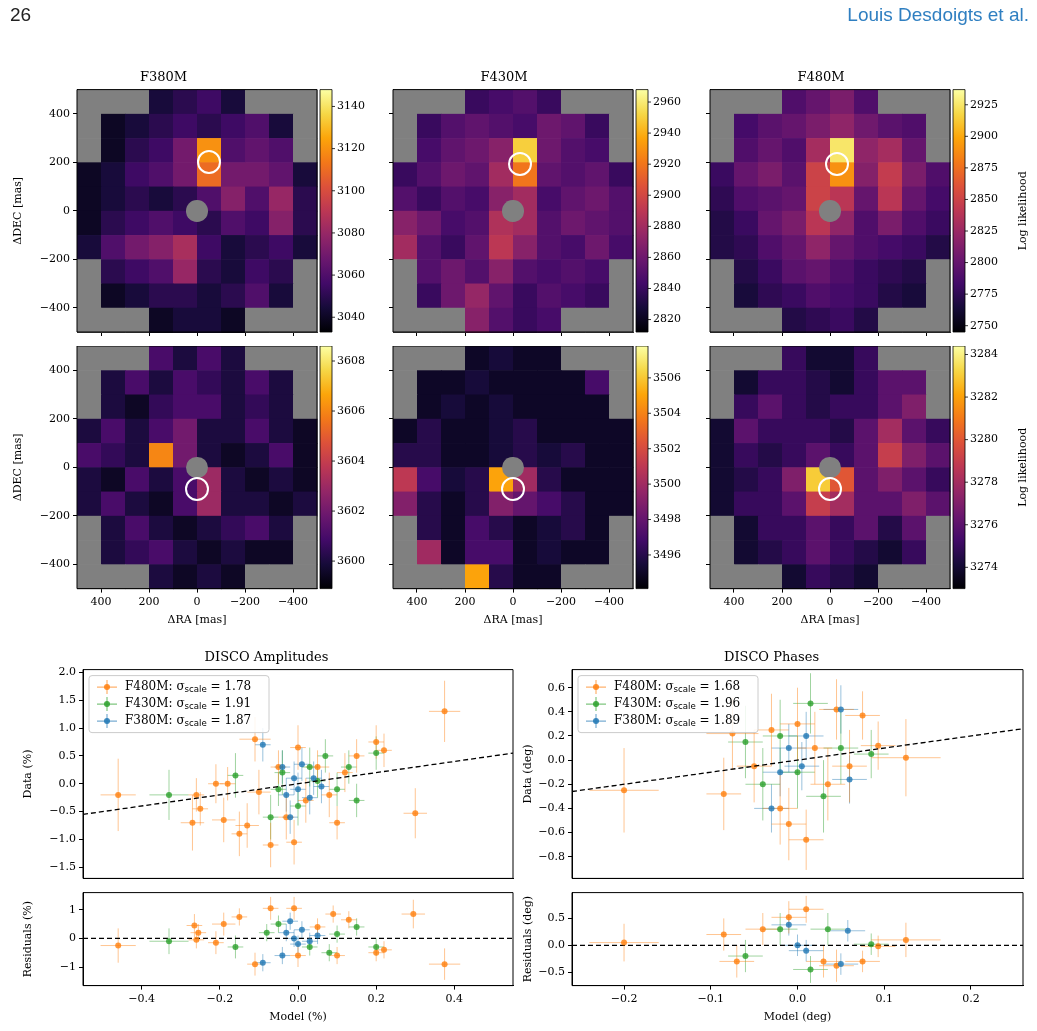 Image resolution: width=1037 pixels, height=1031 pixels. Describe the element at coordinates (18, 210) in the screenshot. I see `y-axis-title: ΔDEC [mas]` at that location.